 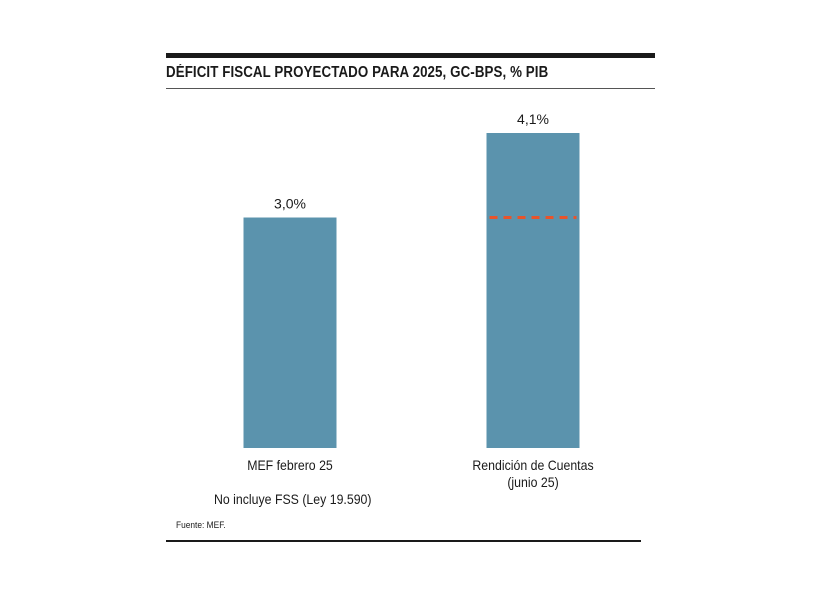 What do you see at coordinates (533, 482) in the screenshot?
I see `category-label-line: (junio 25)` at bounding box center [533, 482].